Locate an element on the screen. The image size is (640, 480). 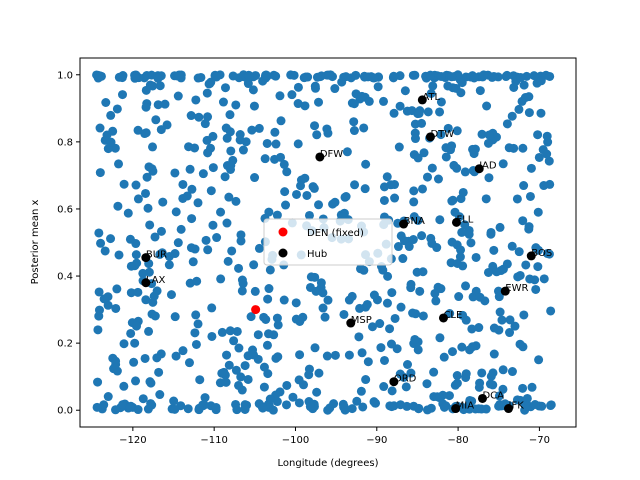
hub-point-cle is located at coordinates (443, 318).